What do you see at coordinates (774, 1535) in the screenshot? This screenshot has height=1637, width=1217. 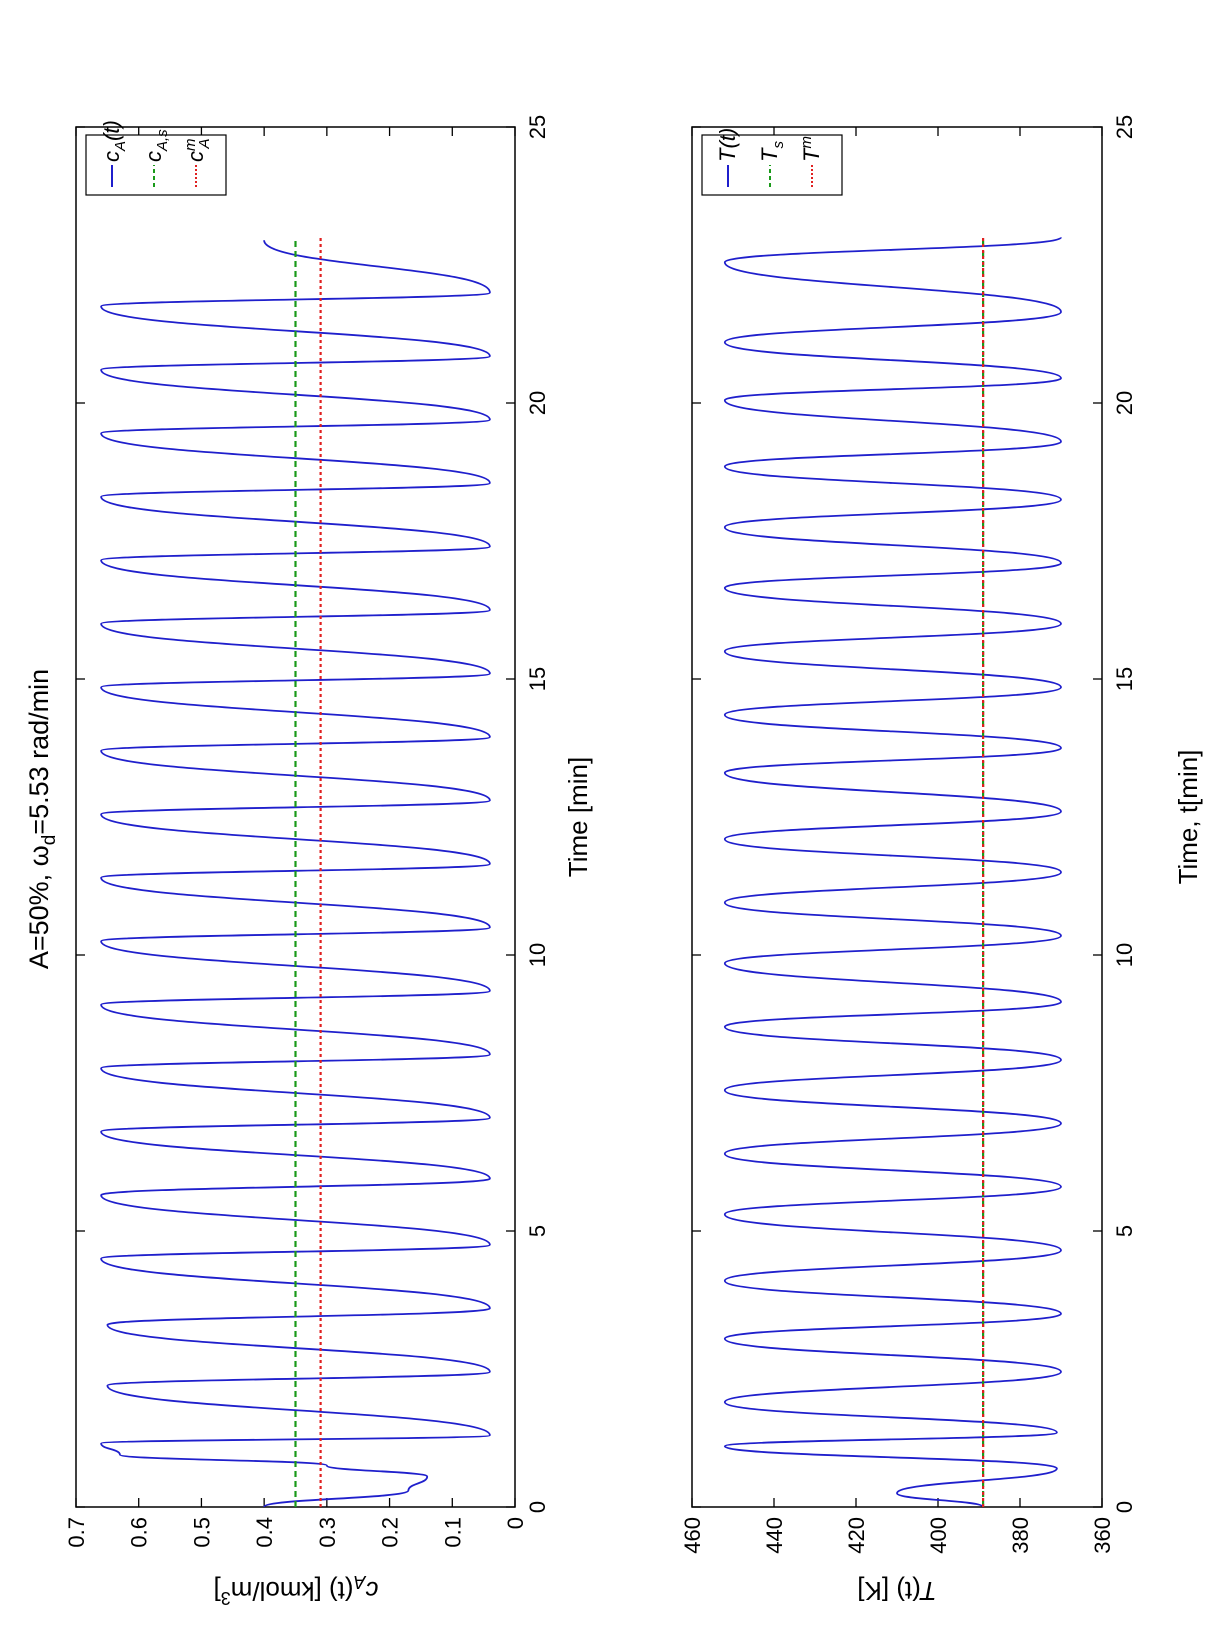 I see `y-tick-label: 440` at bounding box center [774, 1535].